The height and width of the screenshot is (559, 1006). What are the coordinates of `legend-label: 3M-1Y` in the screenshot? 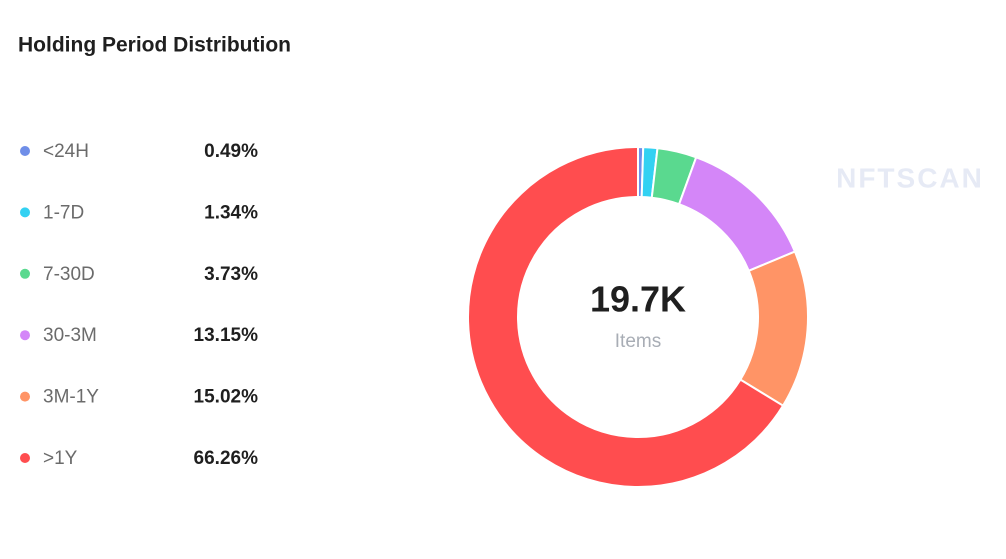 It's located at (71, 397).